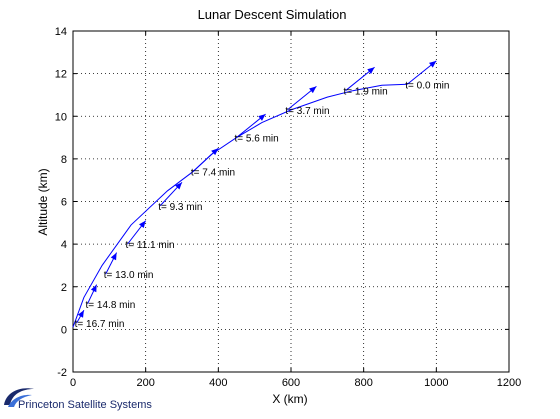 The height and width of the screenshot is (419, 560). Describe the element at coordinates (64, 245) in the screenshot. I see `y-tick-label: 4` at that location.